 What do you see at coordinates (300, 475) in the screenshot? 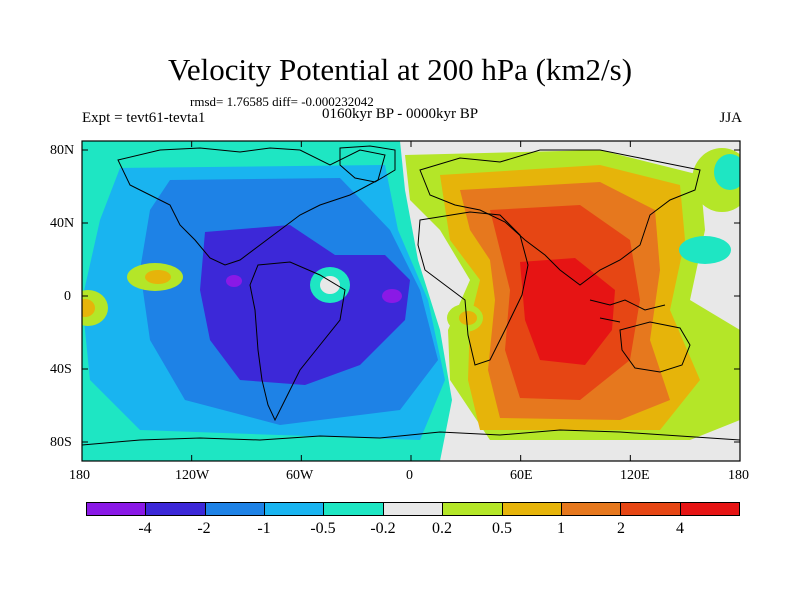
I see `x-tick-label: 60W` at bounding box center [300, 475].